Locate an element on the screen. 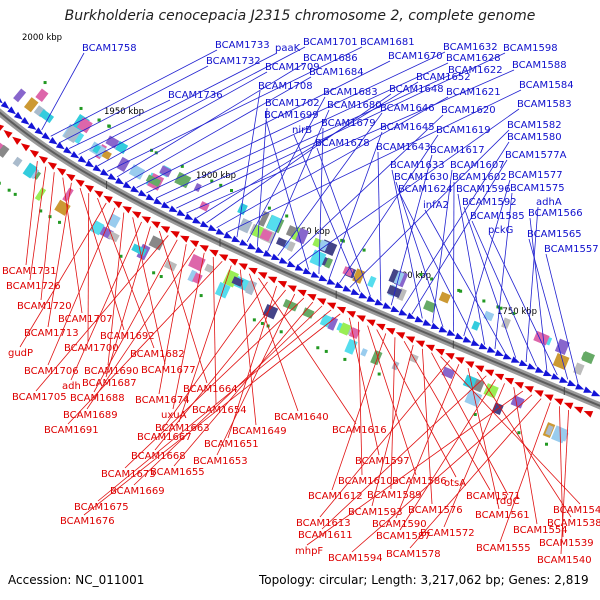 This screenshot has height=600, width=600. forward-gene-label: BCAM1602 is located at coordinates (479, 177).